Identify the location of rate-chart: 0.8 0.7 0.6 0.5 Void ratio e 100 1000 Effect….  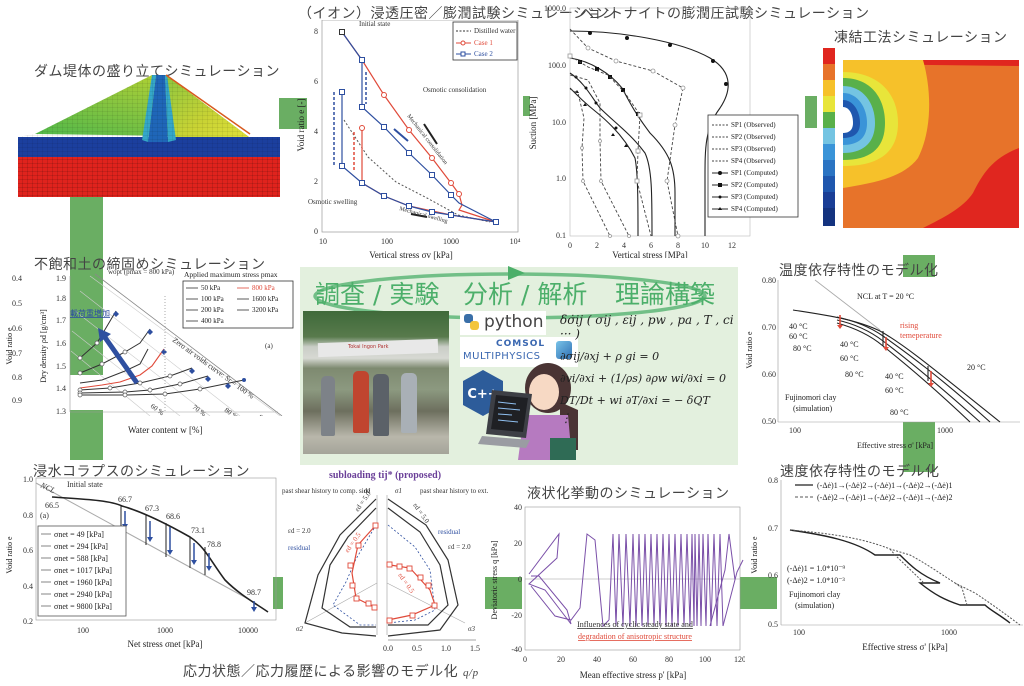
(886, 564).